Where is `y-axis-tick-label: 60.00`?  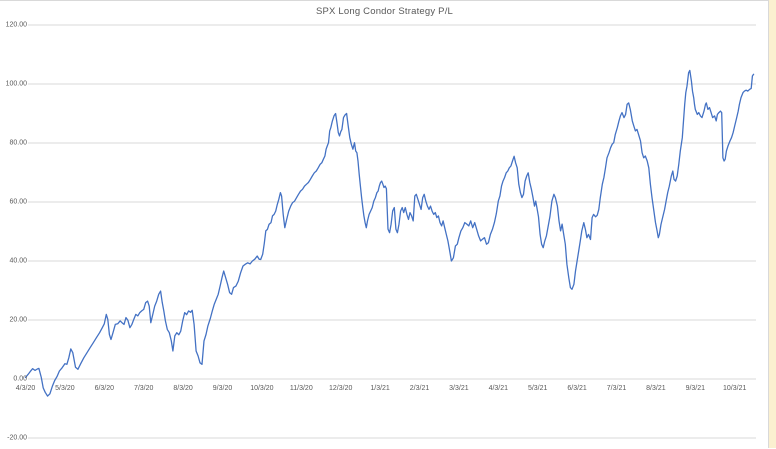 y-axis-tick-label: 60.00 is located at coordinates (18, 202).